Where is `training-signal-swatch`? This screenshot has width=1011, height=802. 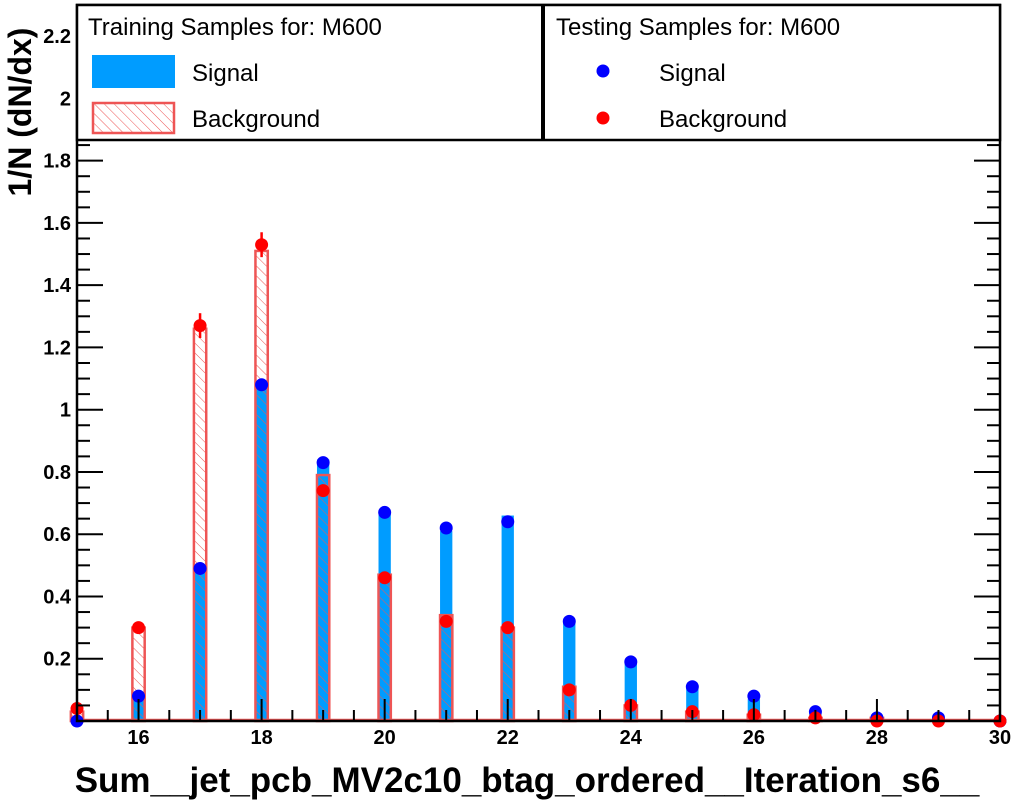 training-signal-swatch is located at coordinates (133, 71).